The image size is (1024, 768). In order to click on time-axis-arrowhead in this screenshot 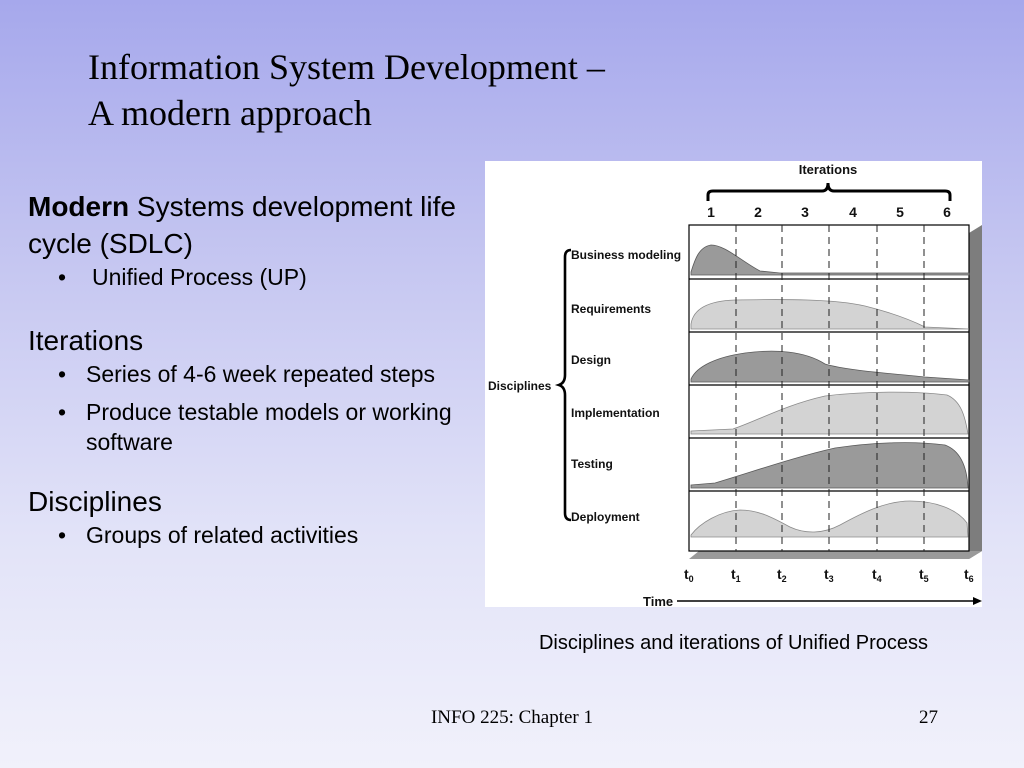, I will do `click(977, 601)`.